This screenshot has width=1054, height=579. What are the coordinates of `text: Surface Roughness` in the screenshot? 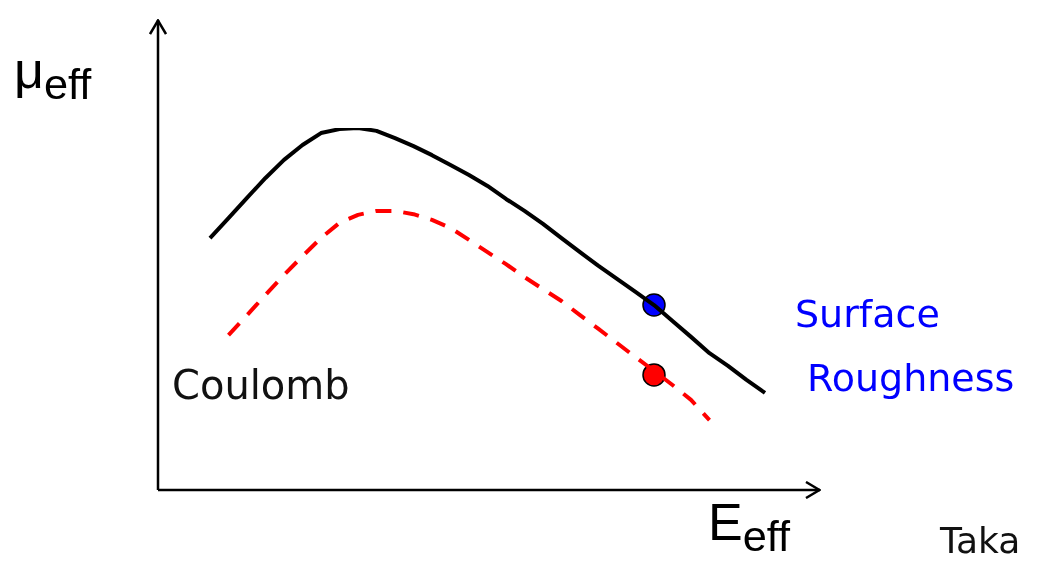 It's located at (905, 345).